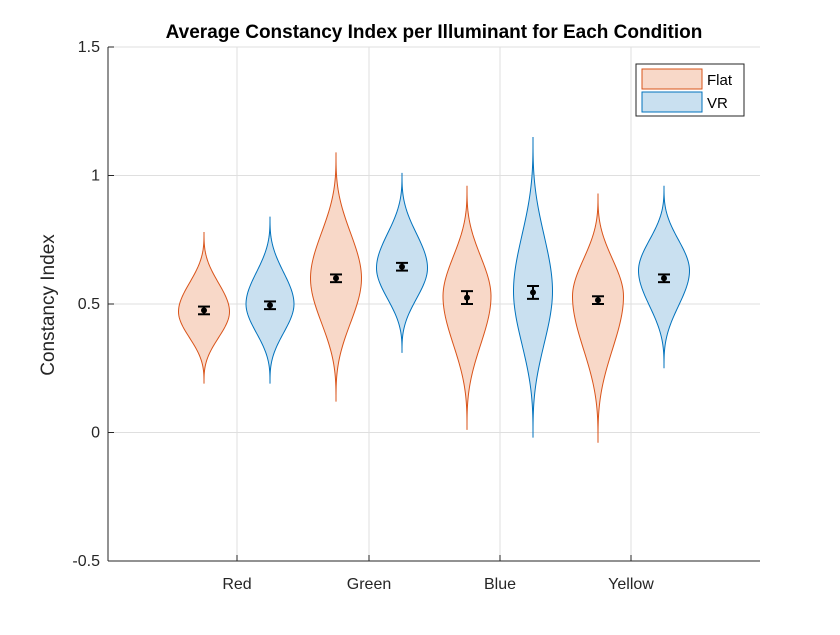  I want to click on mean-point-vr-green, so click(402, 266).